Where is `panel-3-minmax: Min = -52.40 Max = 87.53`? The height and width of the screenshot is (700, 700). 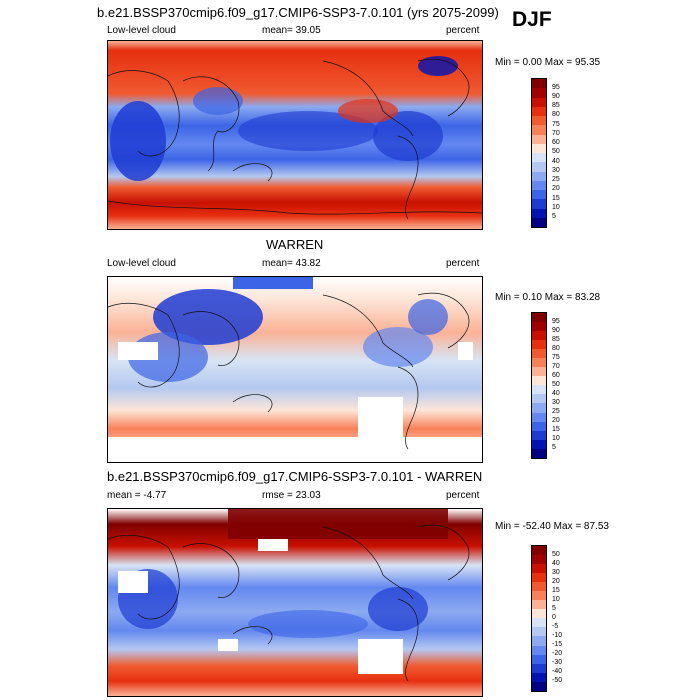
panel-3-minmax: Min = -52.40 Max = 87.53 is located at coordinates (552, 526).